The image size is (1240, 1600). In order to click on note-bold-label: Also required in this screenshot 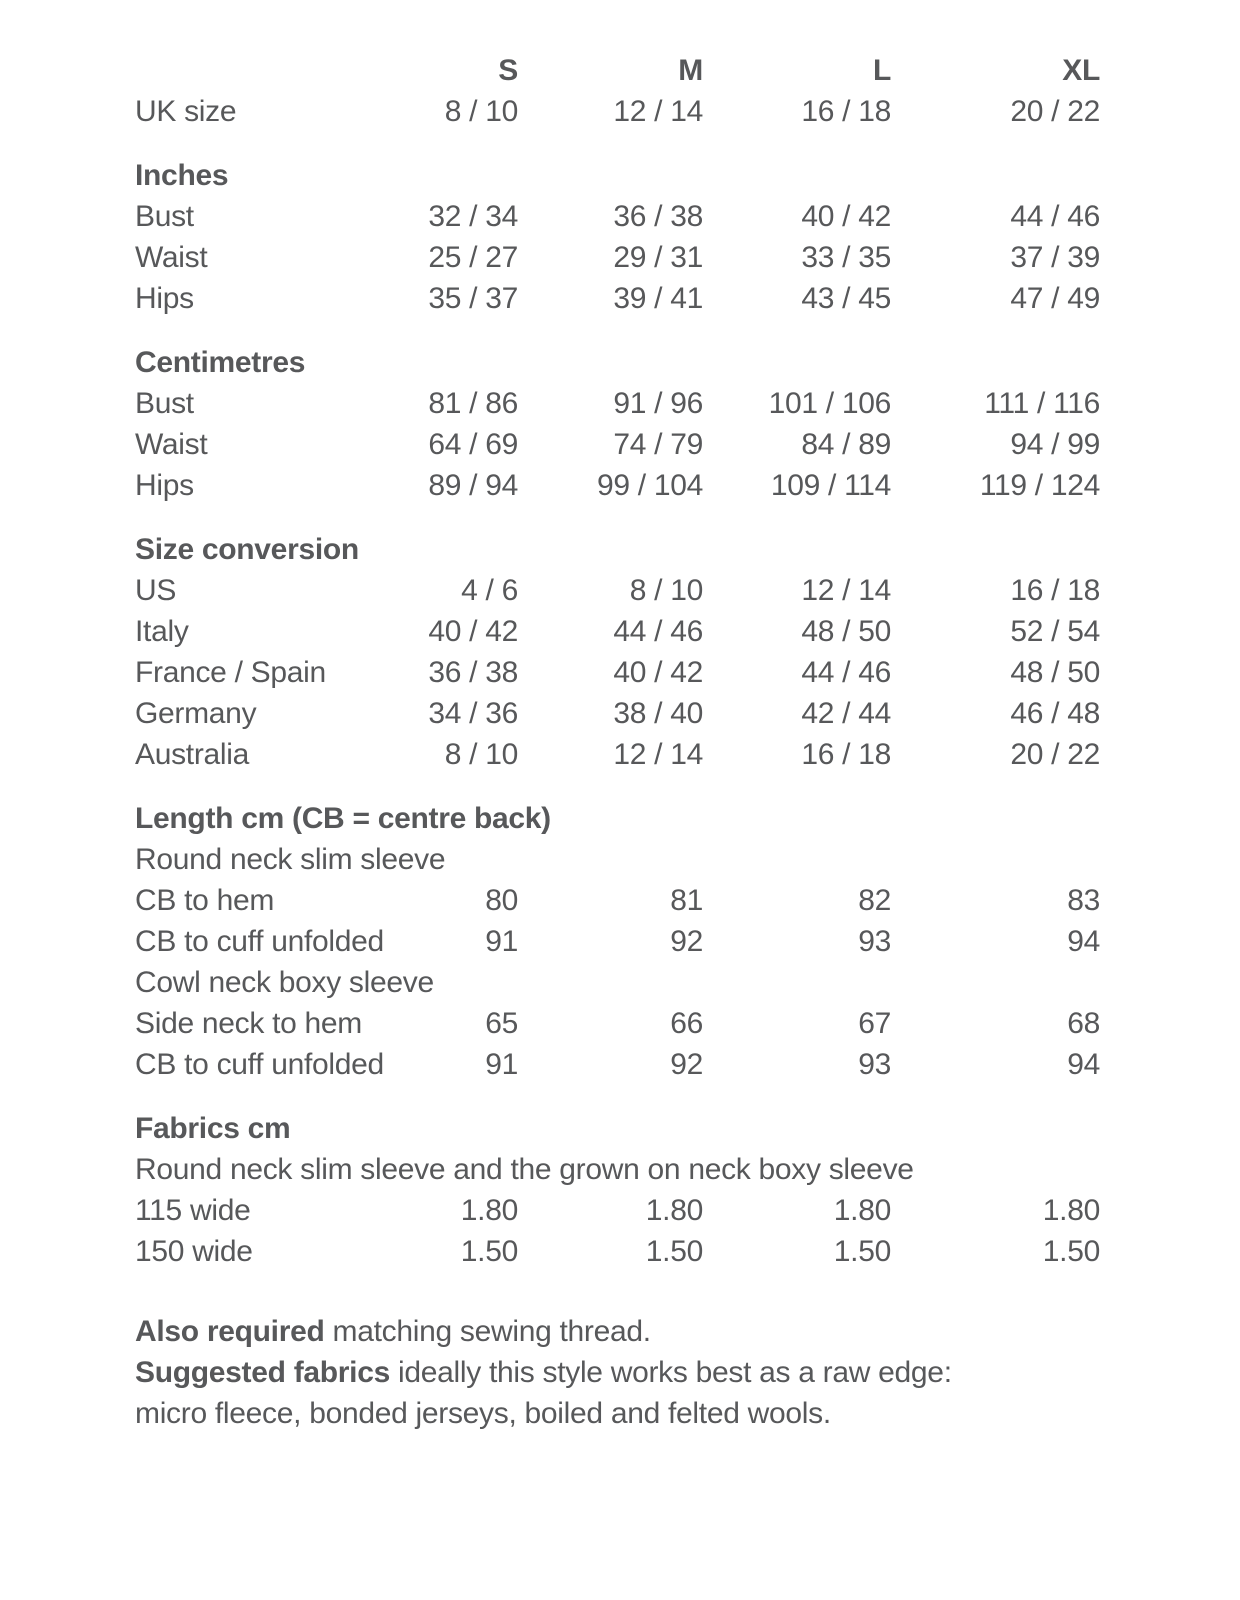, I will do `click(230, 1331)`.